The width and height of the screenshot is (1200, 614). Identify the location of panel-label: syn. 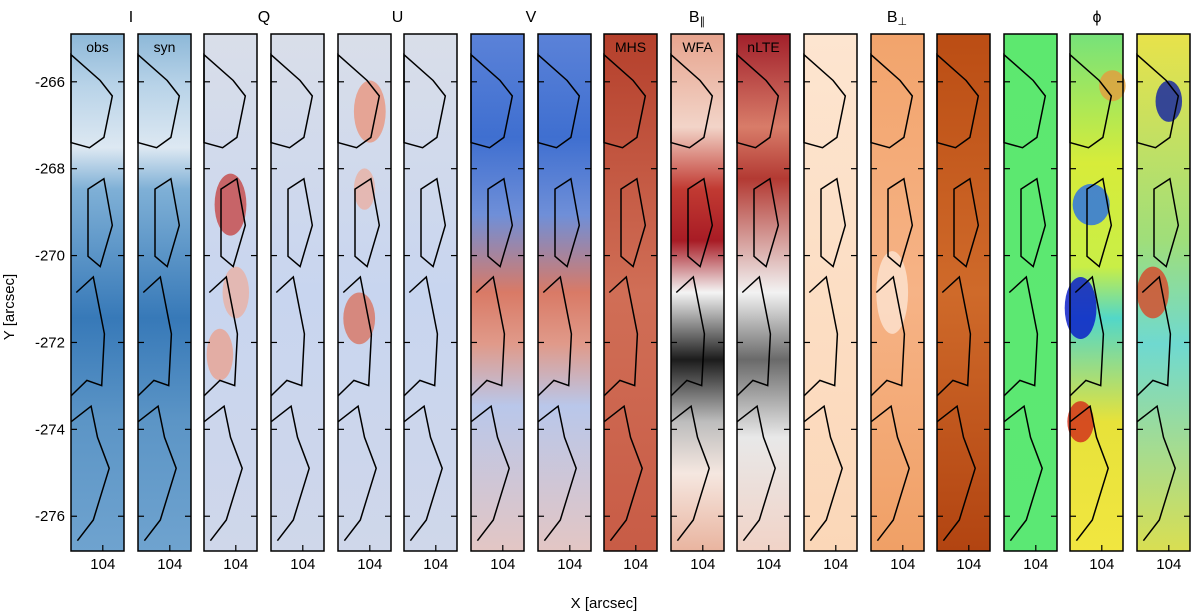
(165, 47).